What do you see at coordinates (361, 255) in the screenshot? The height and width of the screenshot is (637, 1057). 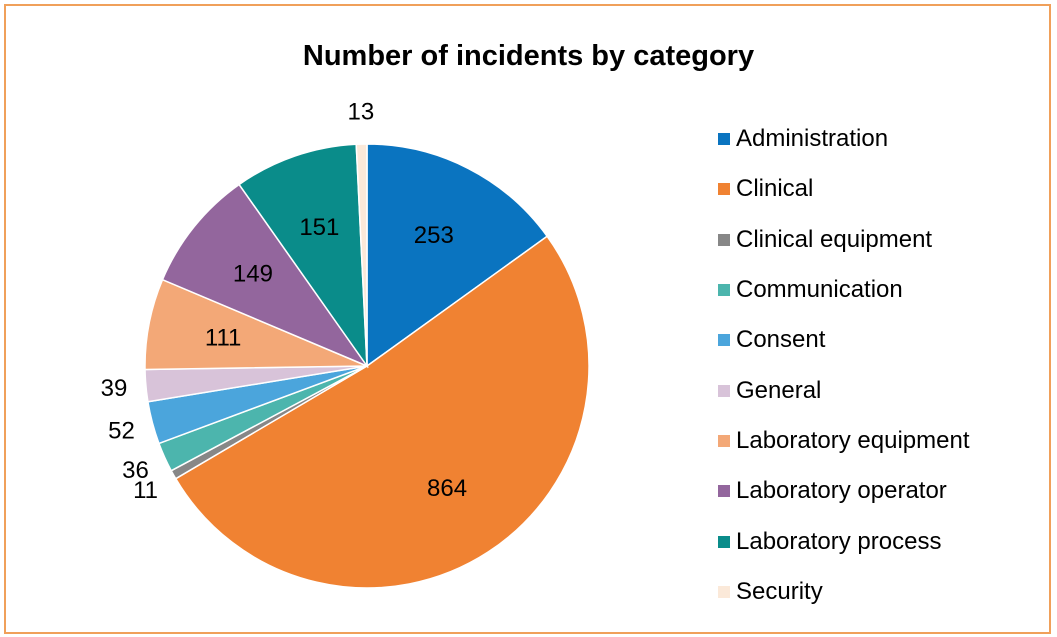 I see `pie-slice-security` at bounding box center [361, 255].